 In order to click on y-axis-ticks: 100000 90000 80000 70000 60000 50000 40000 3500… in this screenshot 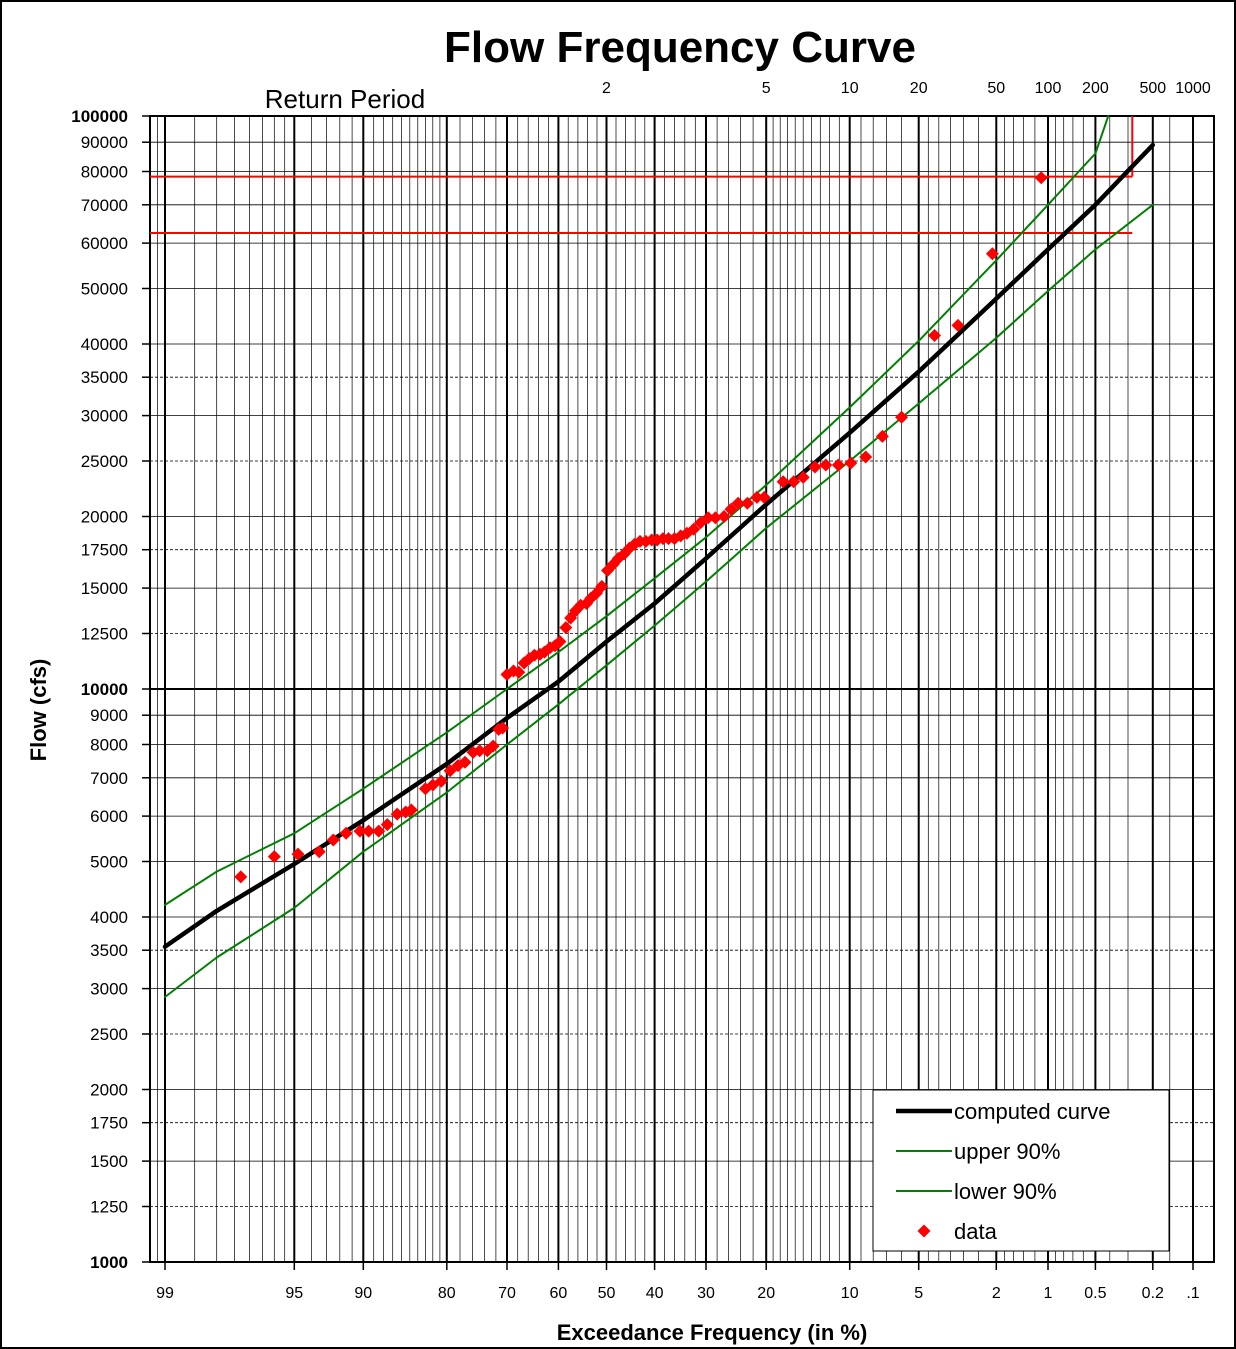, I will do `click(110, 689)`.